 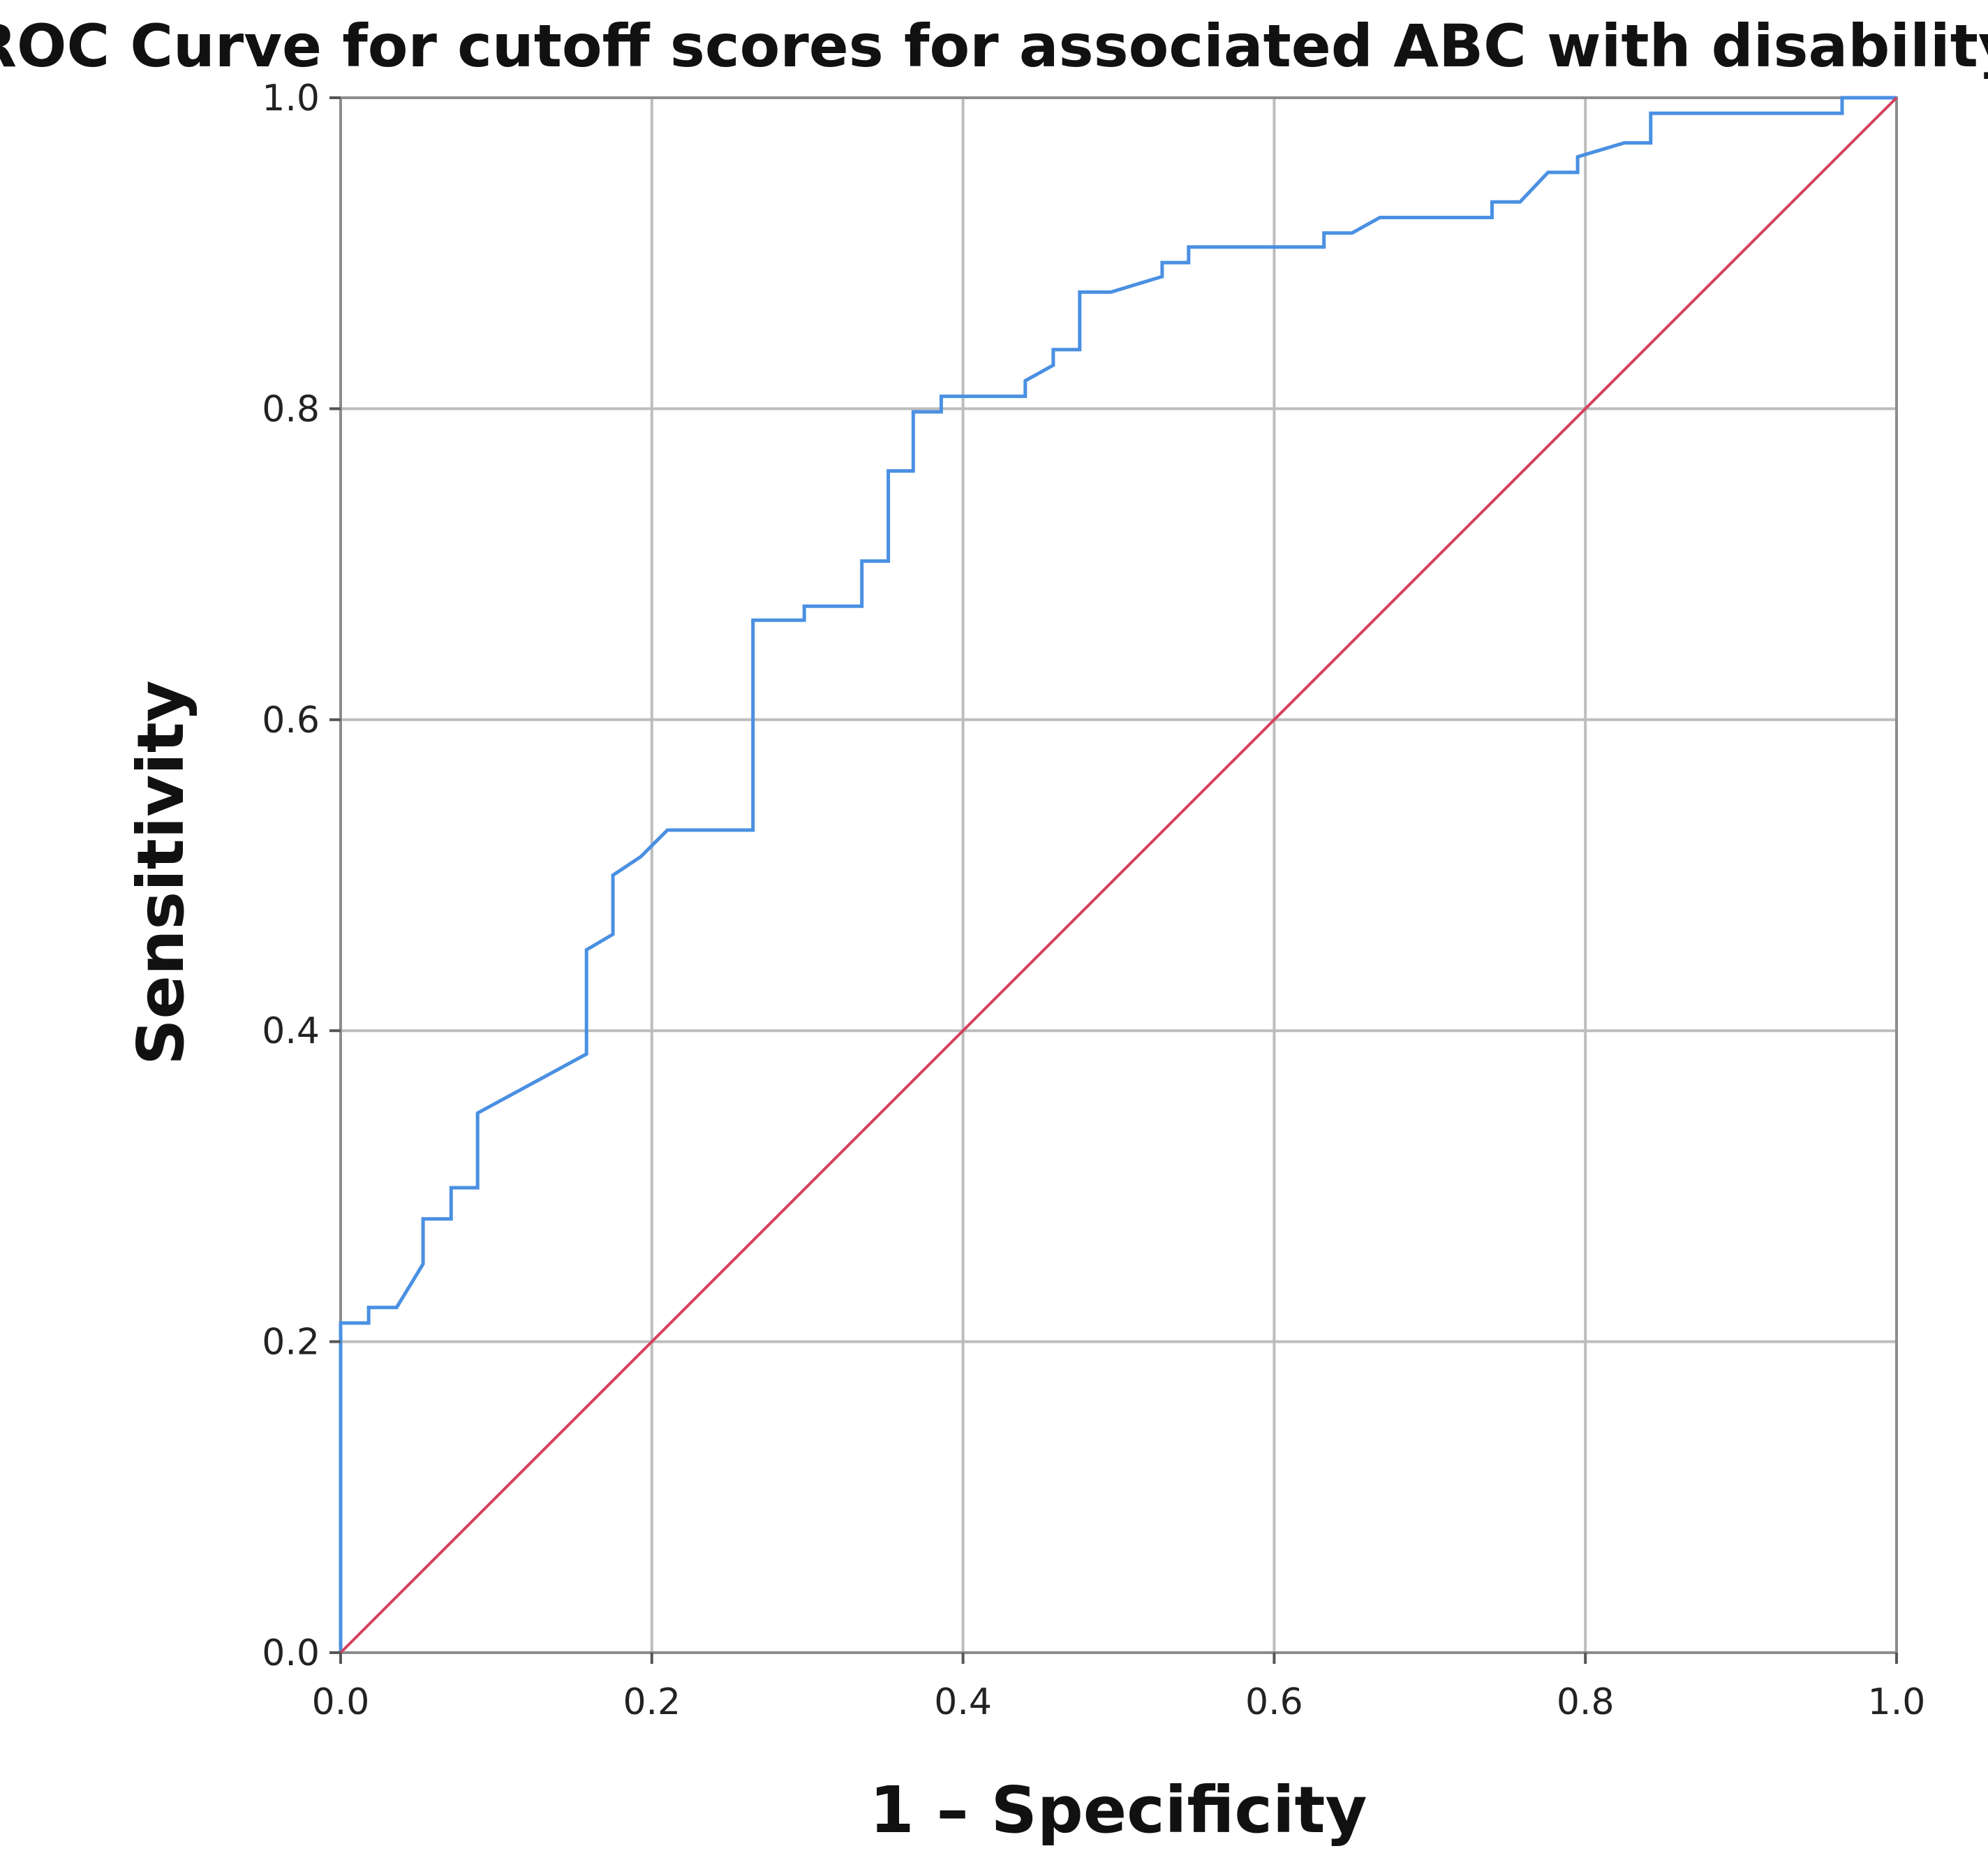 I want to click on x-tick-label-4: 0.8, so click(x=1586, y=1702).